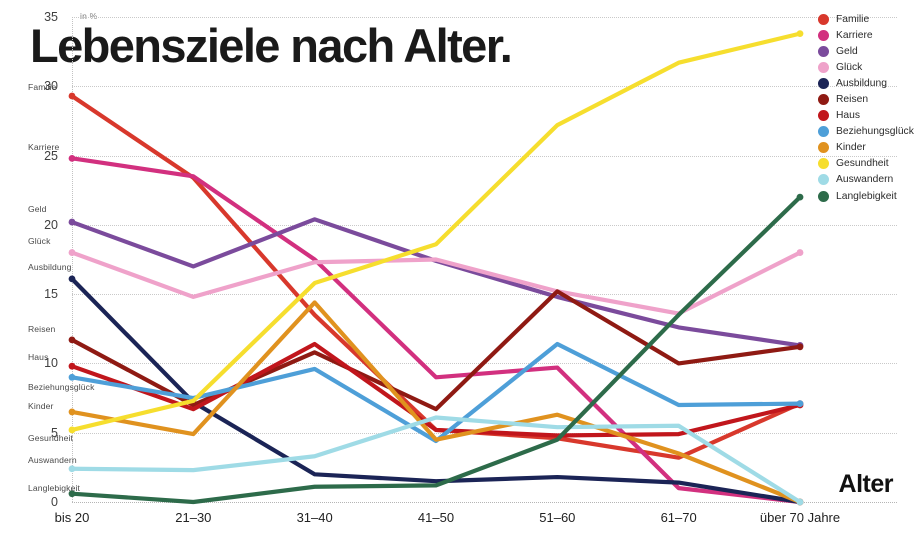 This screenshot has width=915, height=533. What do you see at coordinates (847, 52) in the screenshot?
I see `legend-item-label: Geld` at bounding box center [847, 52].